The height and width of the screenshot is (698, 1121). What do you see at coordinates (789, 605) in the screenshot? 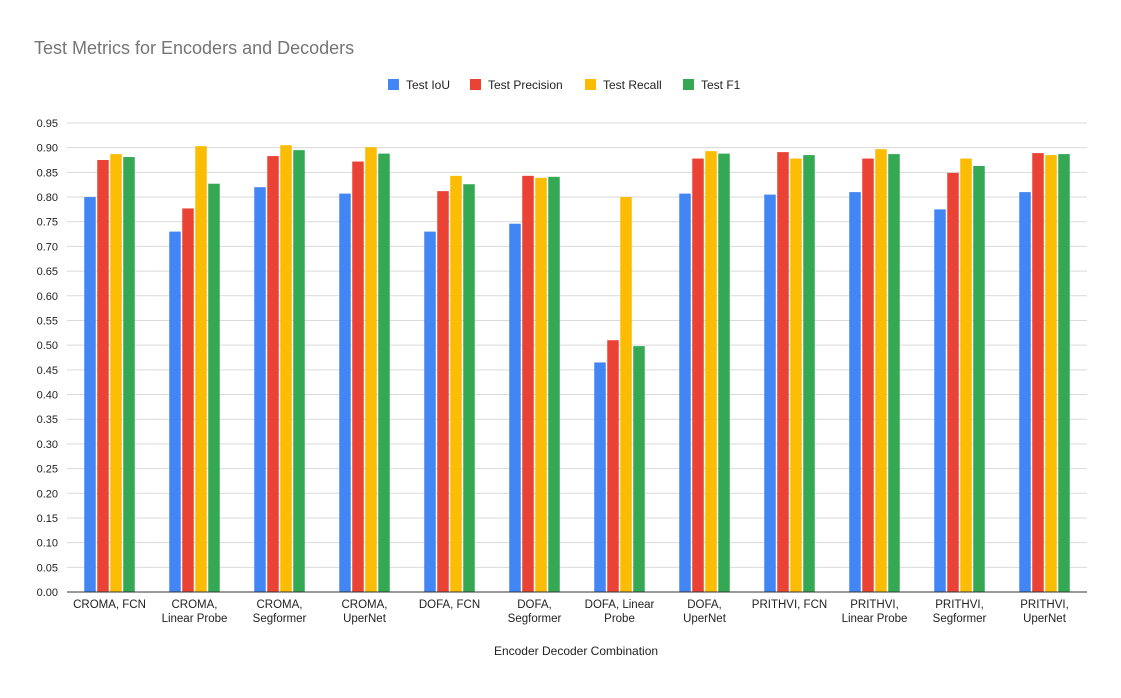
I see `x-category-label: PRITHVI, FCN` at bounding box center [789, 605].